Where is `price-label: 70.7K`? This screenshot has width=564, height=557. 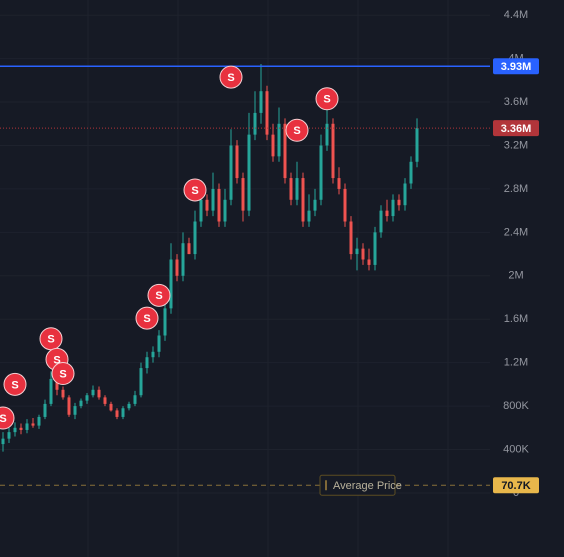 price-label: 70.7K is located at coordinates (515, 486).